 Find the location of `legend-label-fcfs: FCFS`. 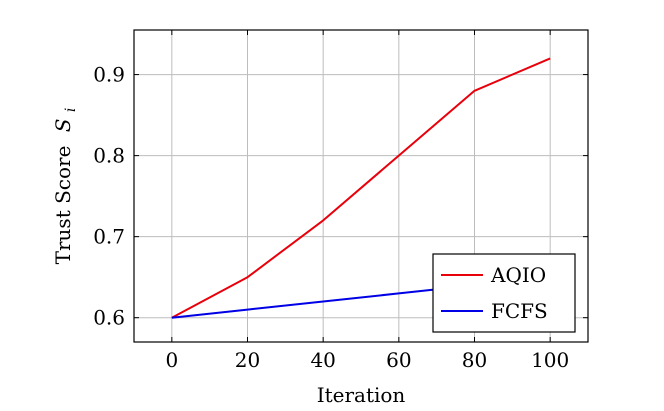

legend-label-fcfs: FCFS is located at coordinates (519, 311).